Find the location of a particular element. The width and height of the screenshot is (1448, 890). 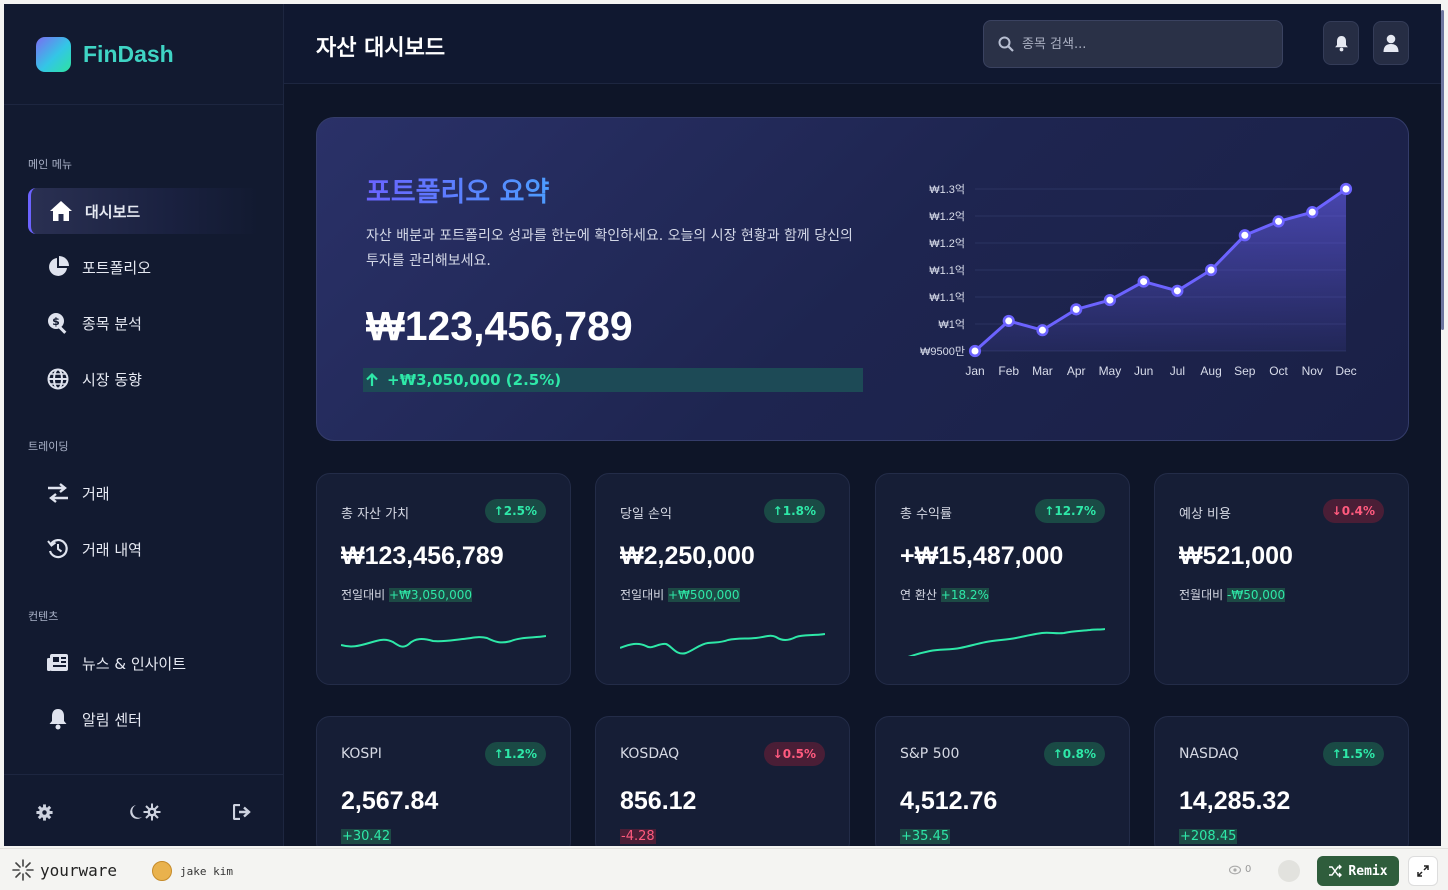

like-button is located at coordinates (1289, 871).